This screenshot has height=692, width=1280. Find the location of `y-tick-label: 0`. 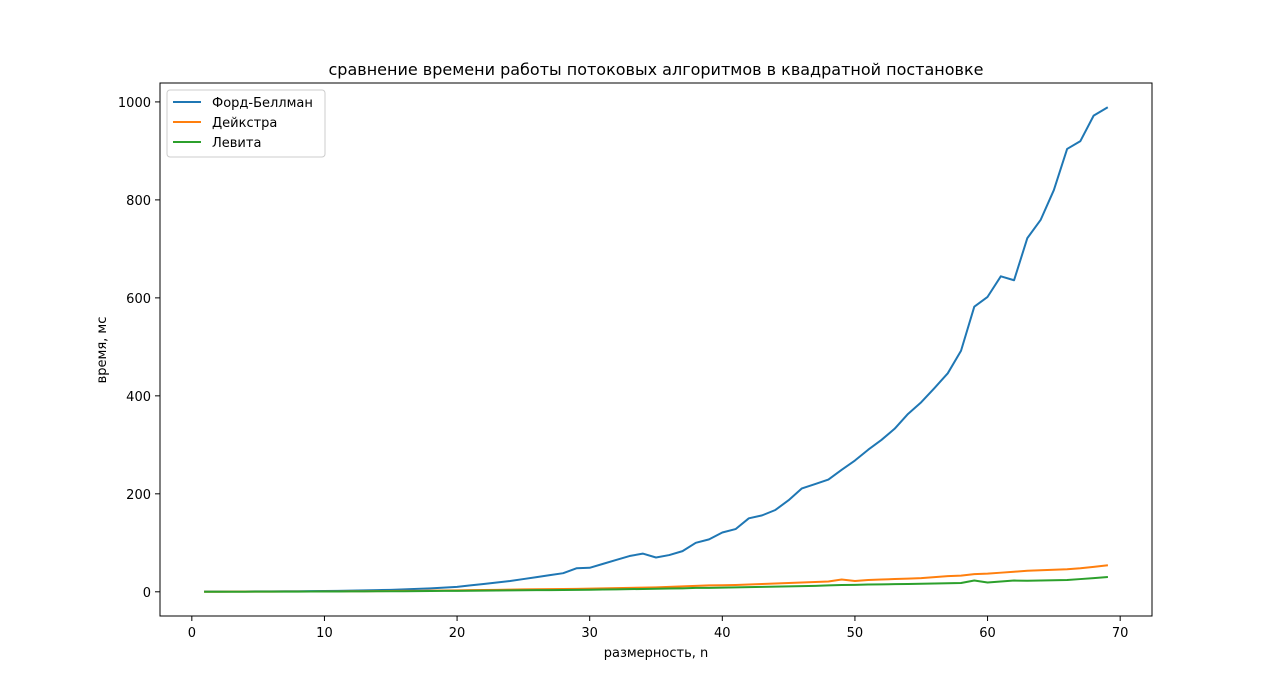

y-tick-label: 0 is located at coordinates (147, 593).